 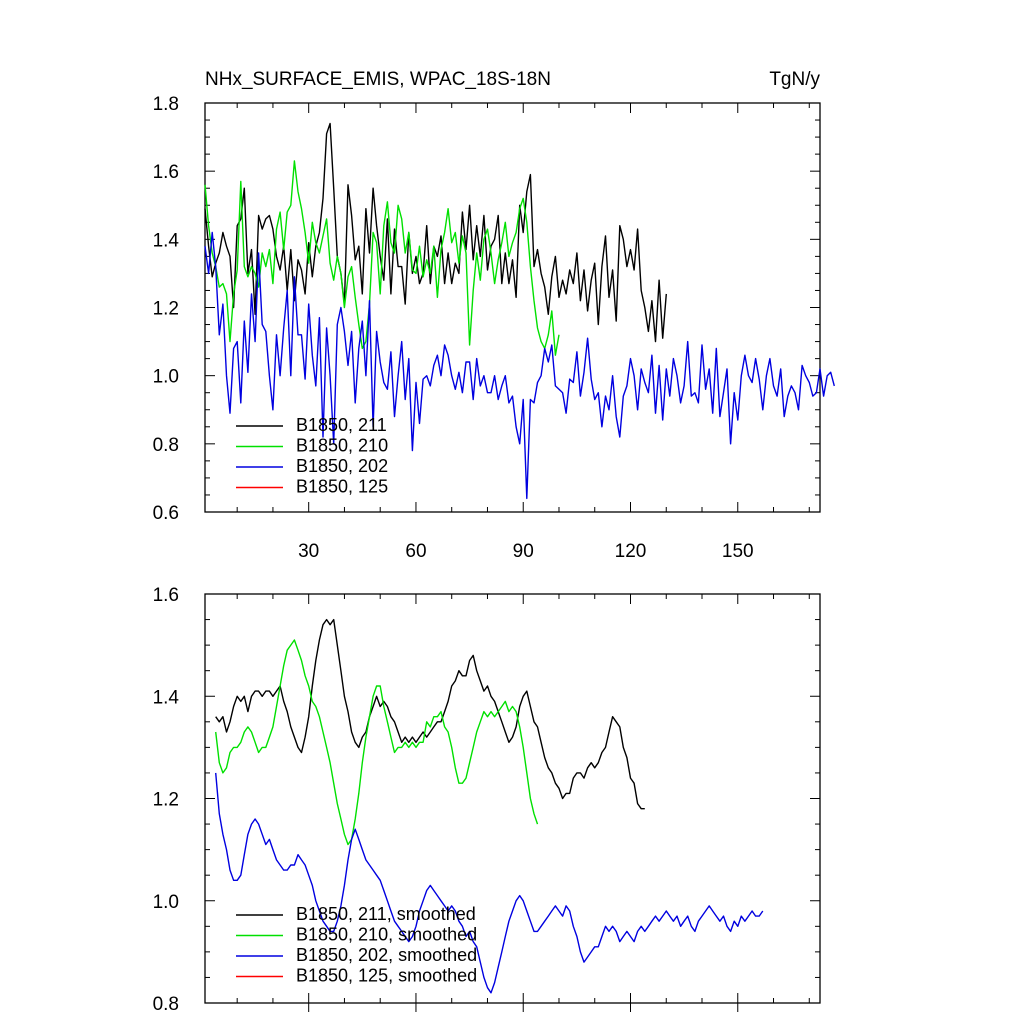 I want to click on top-y-tick-label: 1.6, so click(x=166, y=172).